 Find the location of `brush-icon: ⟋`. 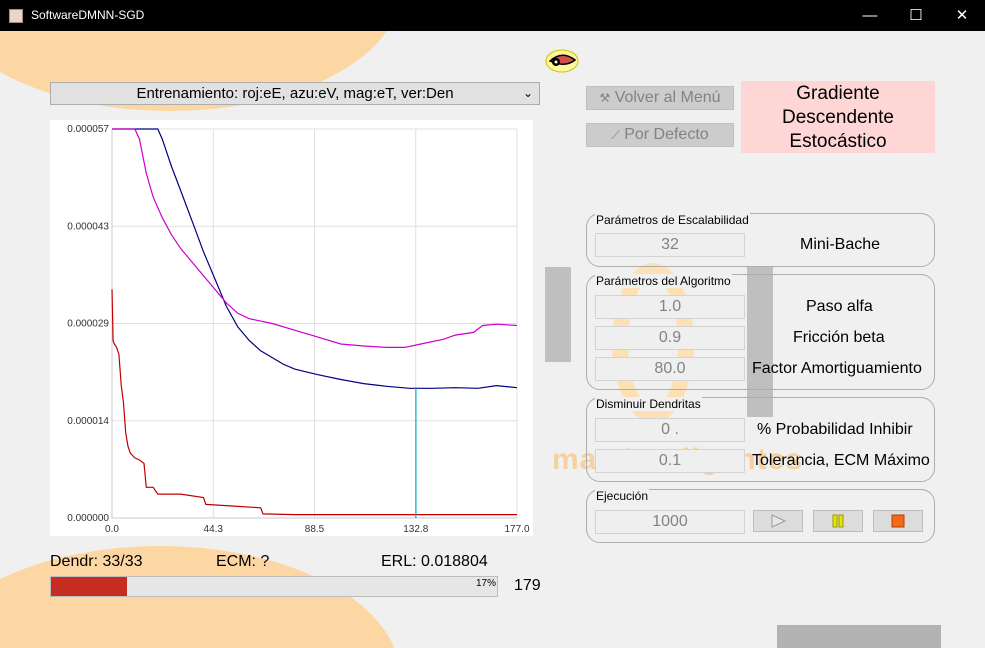

brush-icon: ⟋ is located at coordinates (615, 135).